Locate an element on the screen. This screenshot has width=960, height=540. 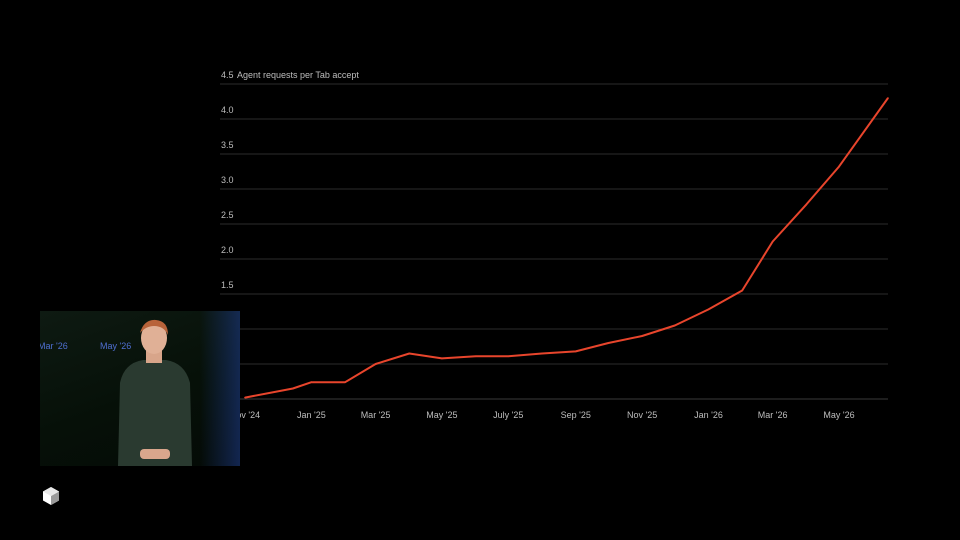
y-tick-label: 1.5 is located at coordinates (227, 285).